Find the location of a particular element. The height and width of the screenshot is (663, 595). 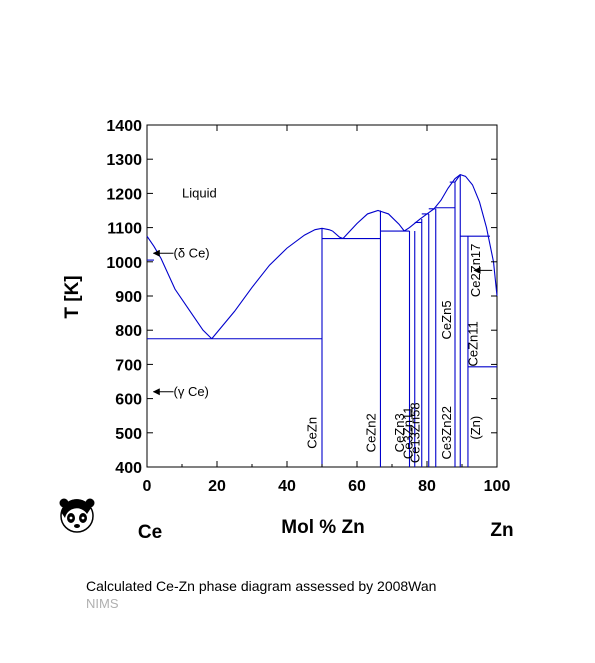

source-label: NIMS is located at coordinates (102, 603).